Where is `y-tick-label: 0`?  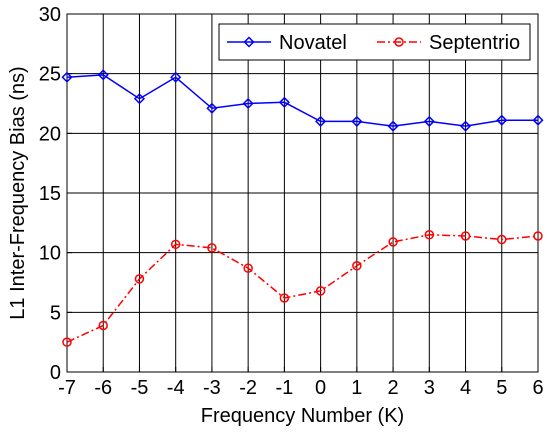 y-tick-label: 0 is located at coordinates (55, 373).